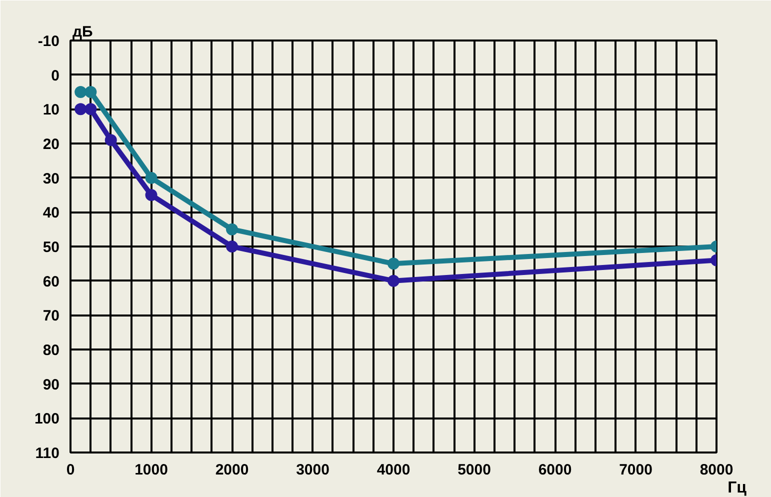 The width and height of the screenshot is (771, 497). I want to click on x-tick-label: 2000, so click(232, 470).